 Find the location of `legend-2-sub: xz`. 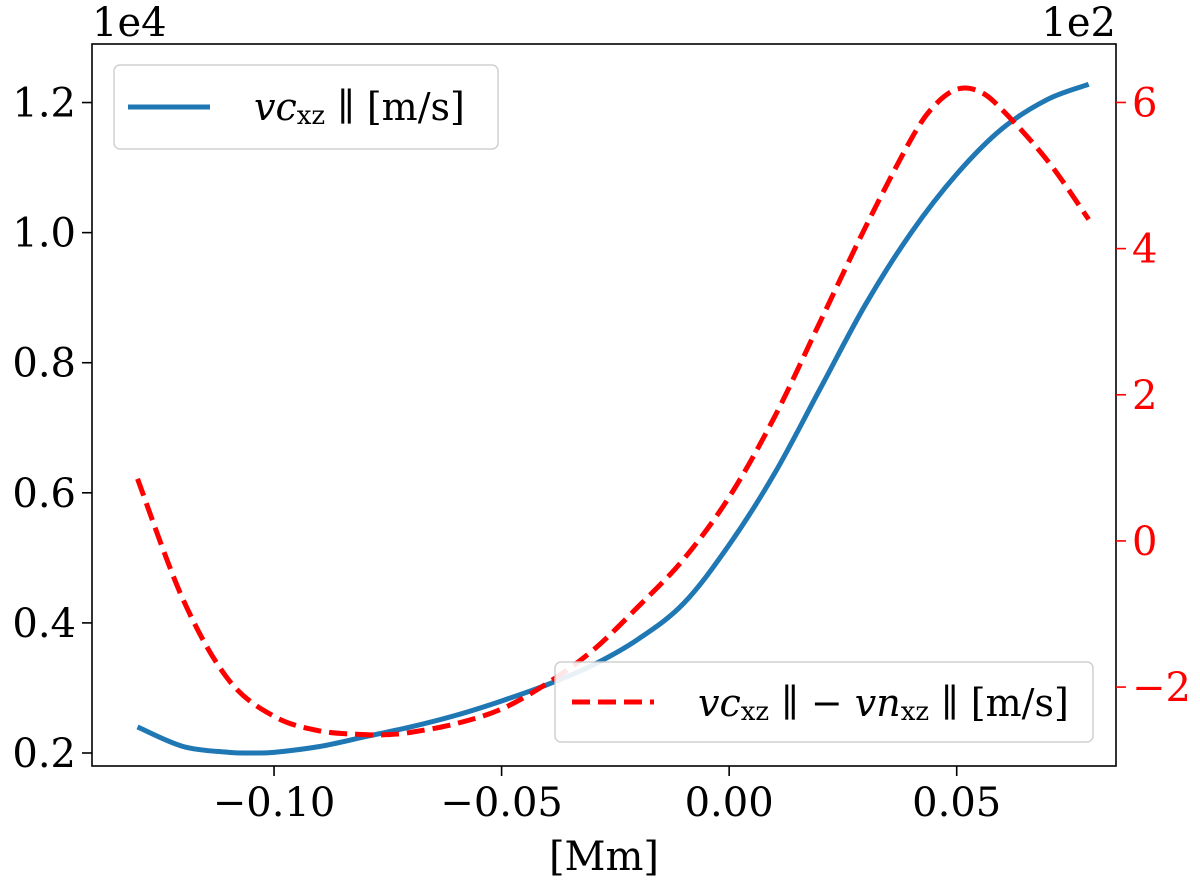

legend-2-sub: xz is located at coordinates (755, 712).